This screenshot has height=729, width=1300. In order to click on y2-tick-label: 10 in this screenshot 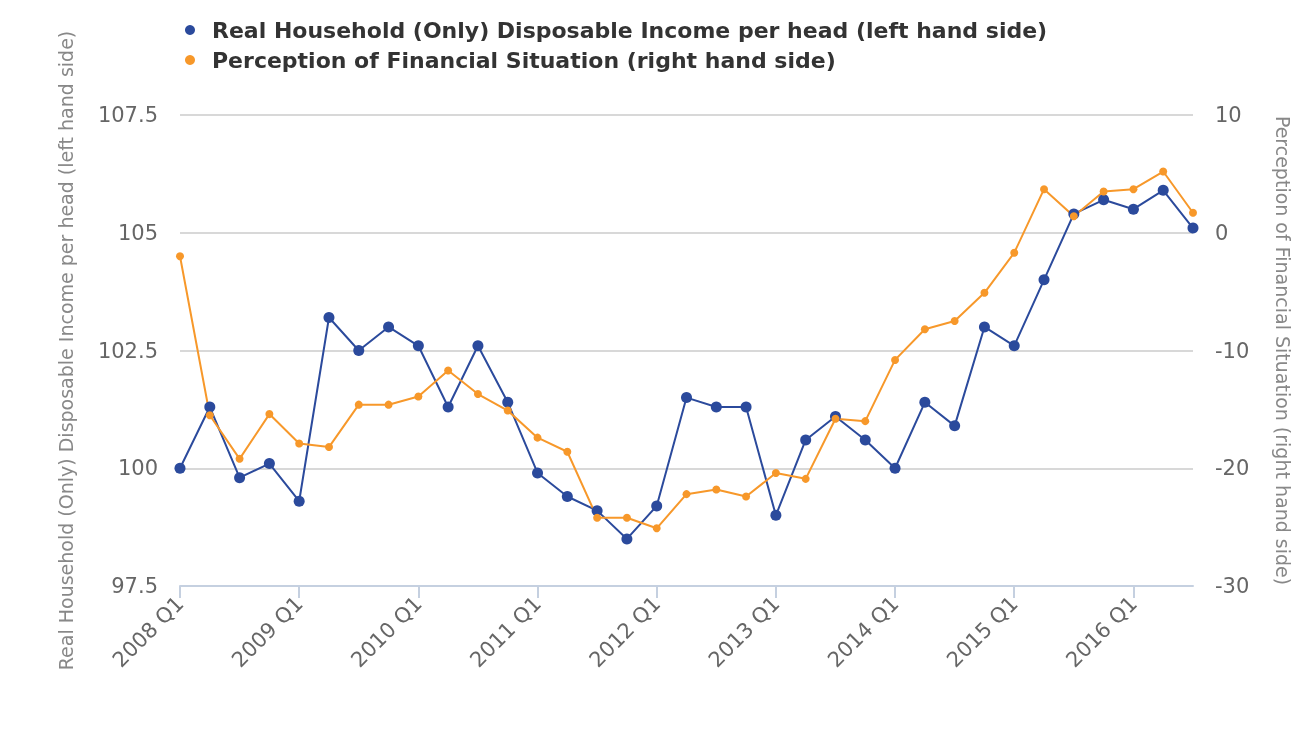, I will do `click(1228, 115)`.